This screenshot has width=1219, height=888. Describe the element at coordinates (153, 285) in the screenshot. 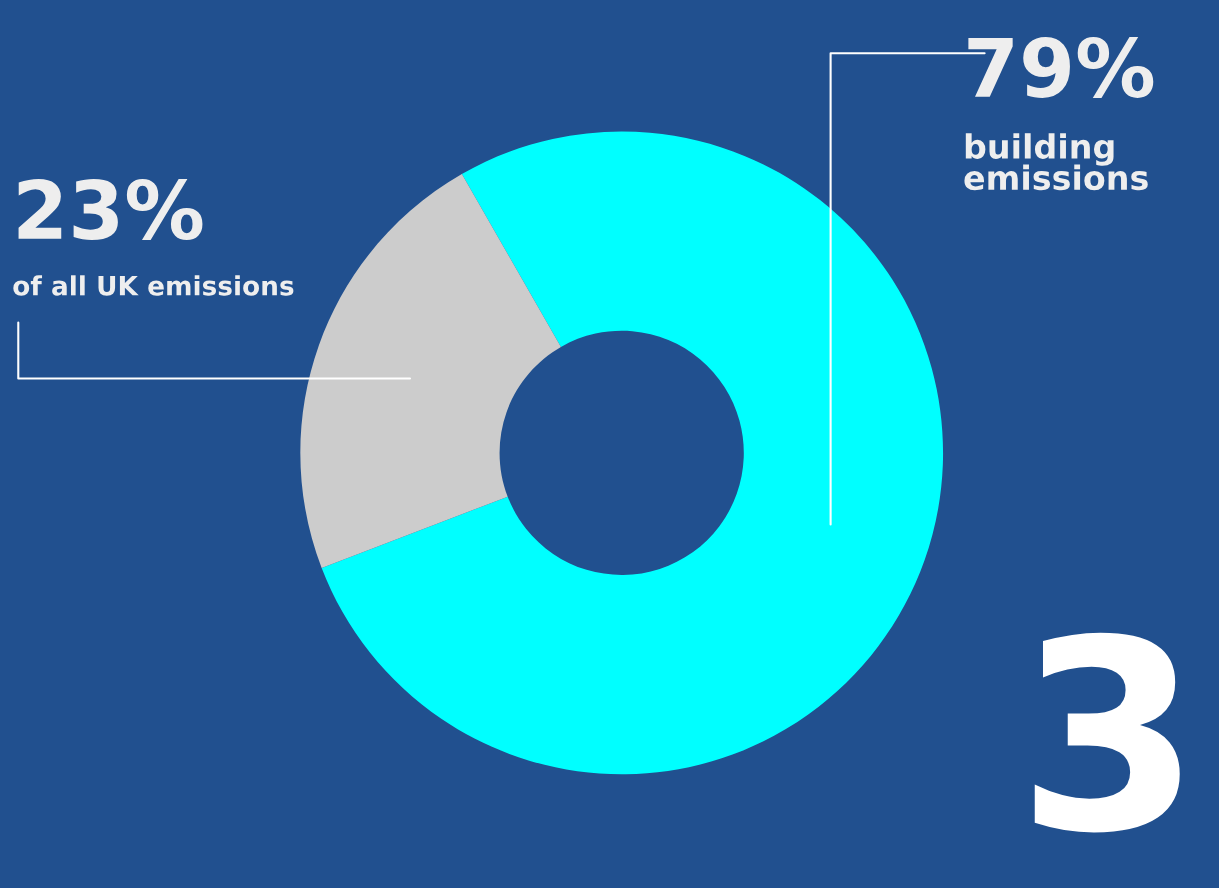

I see `slice-label: of all UK emissions` at that location.